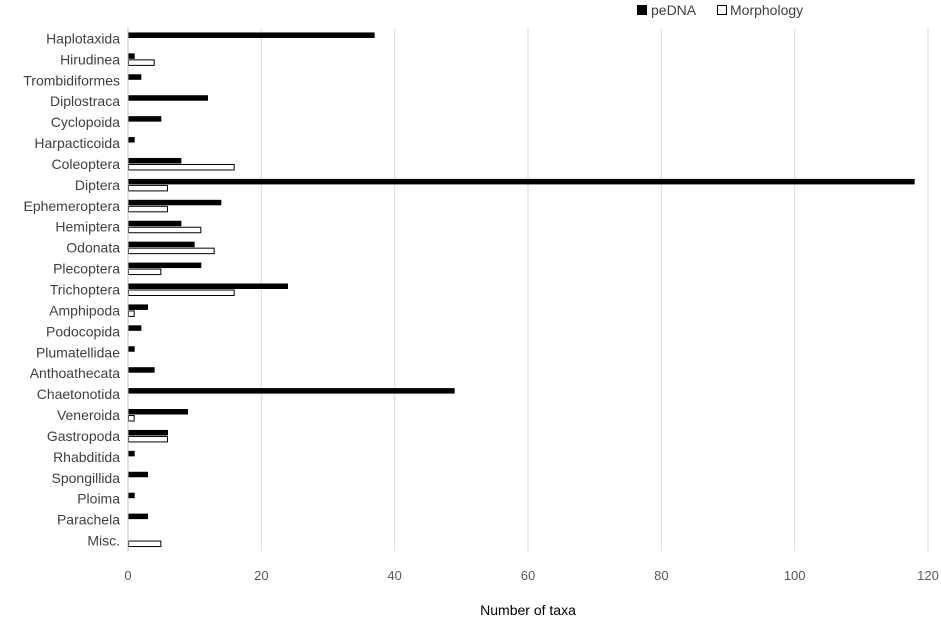 The width and height of the screenshot is (941, 623). I want to click on category-label: Veneroida, so click(88, 415).